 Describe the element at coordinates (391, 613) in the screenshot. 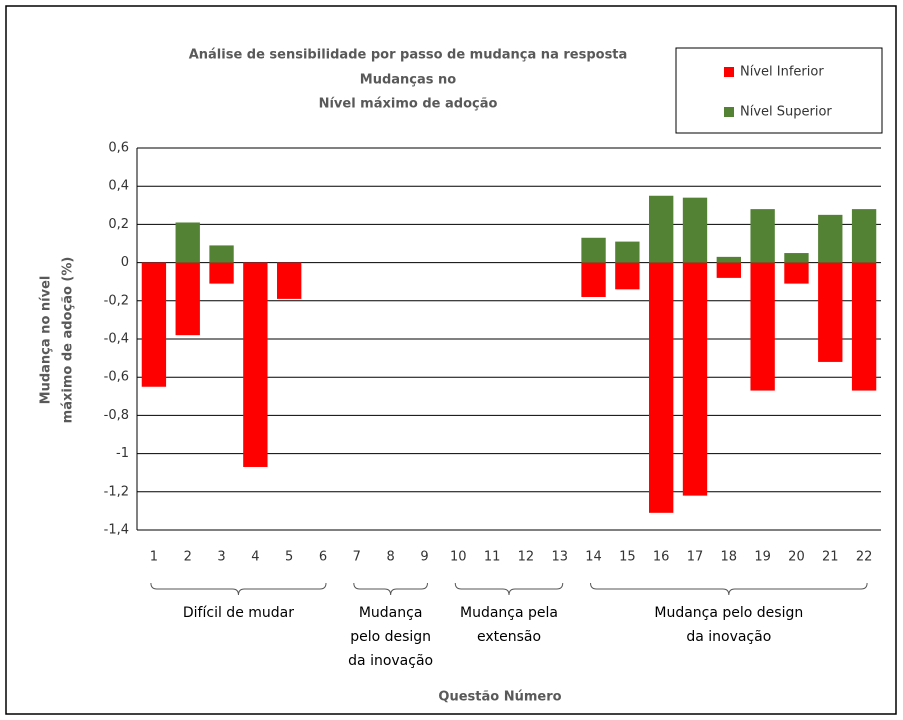

I see `group-label: Mudança` at that location.